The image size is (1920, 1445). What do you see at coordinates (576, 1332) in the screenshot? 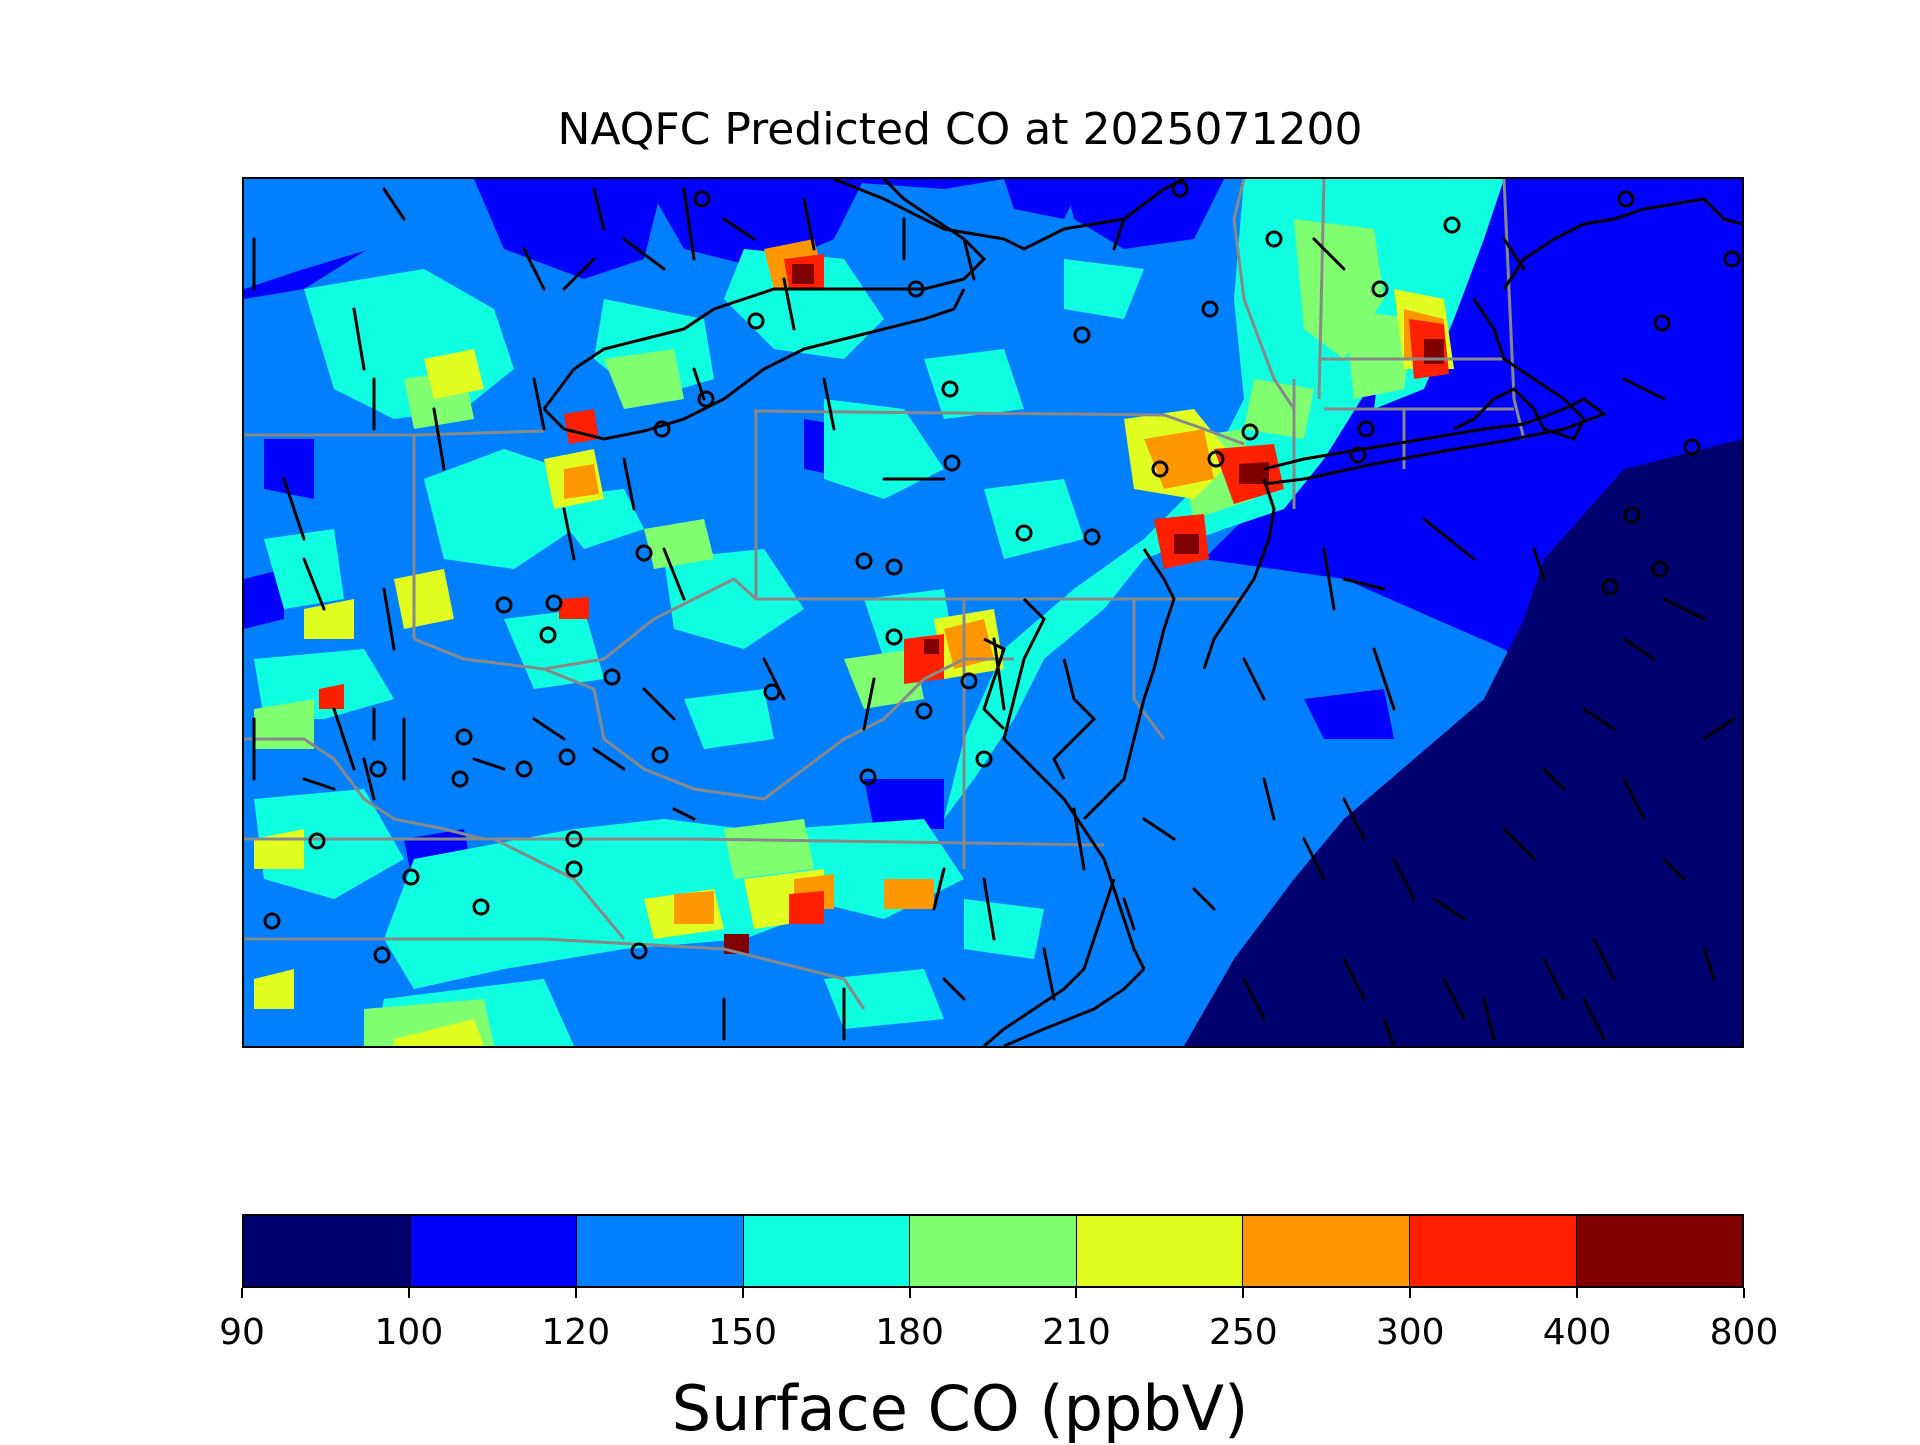
I see `colorbar-tick-label: 120` at bounding box center [576, 1332].